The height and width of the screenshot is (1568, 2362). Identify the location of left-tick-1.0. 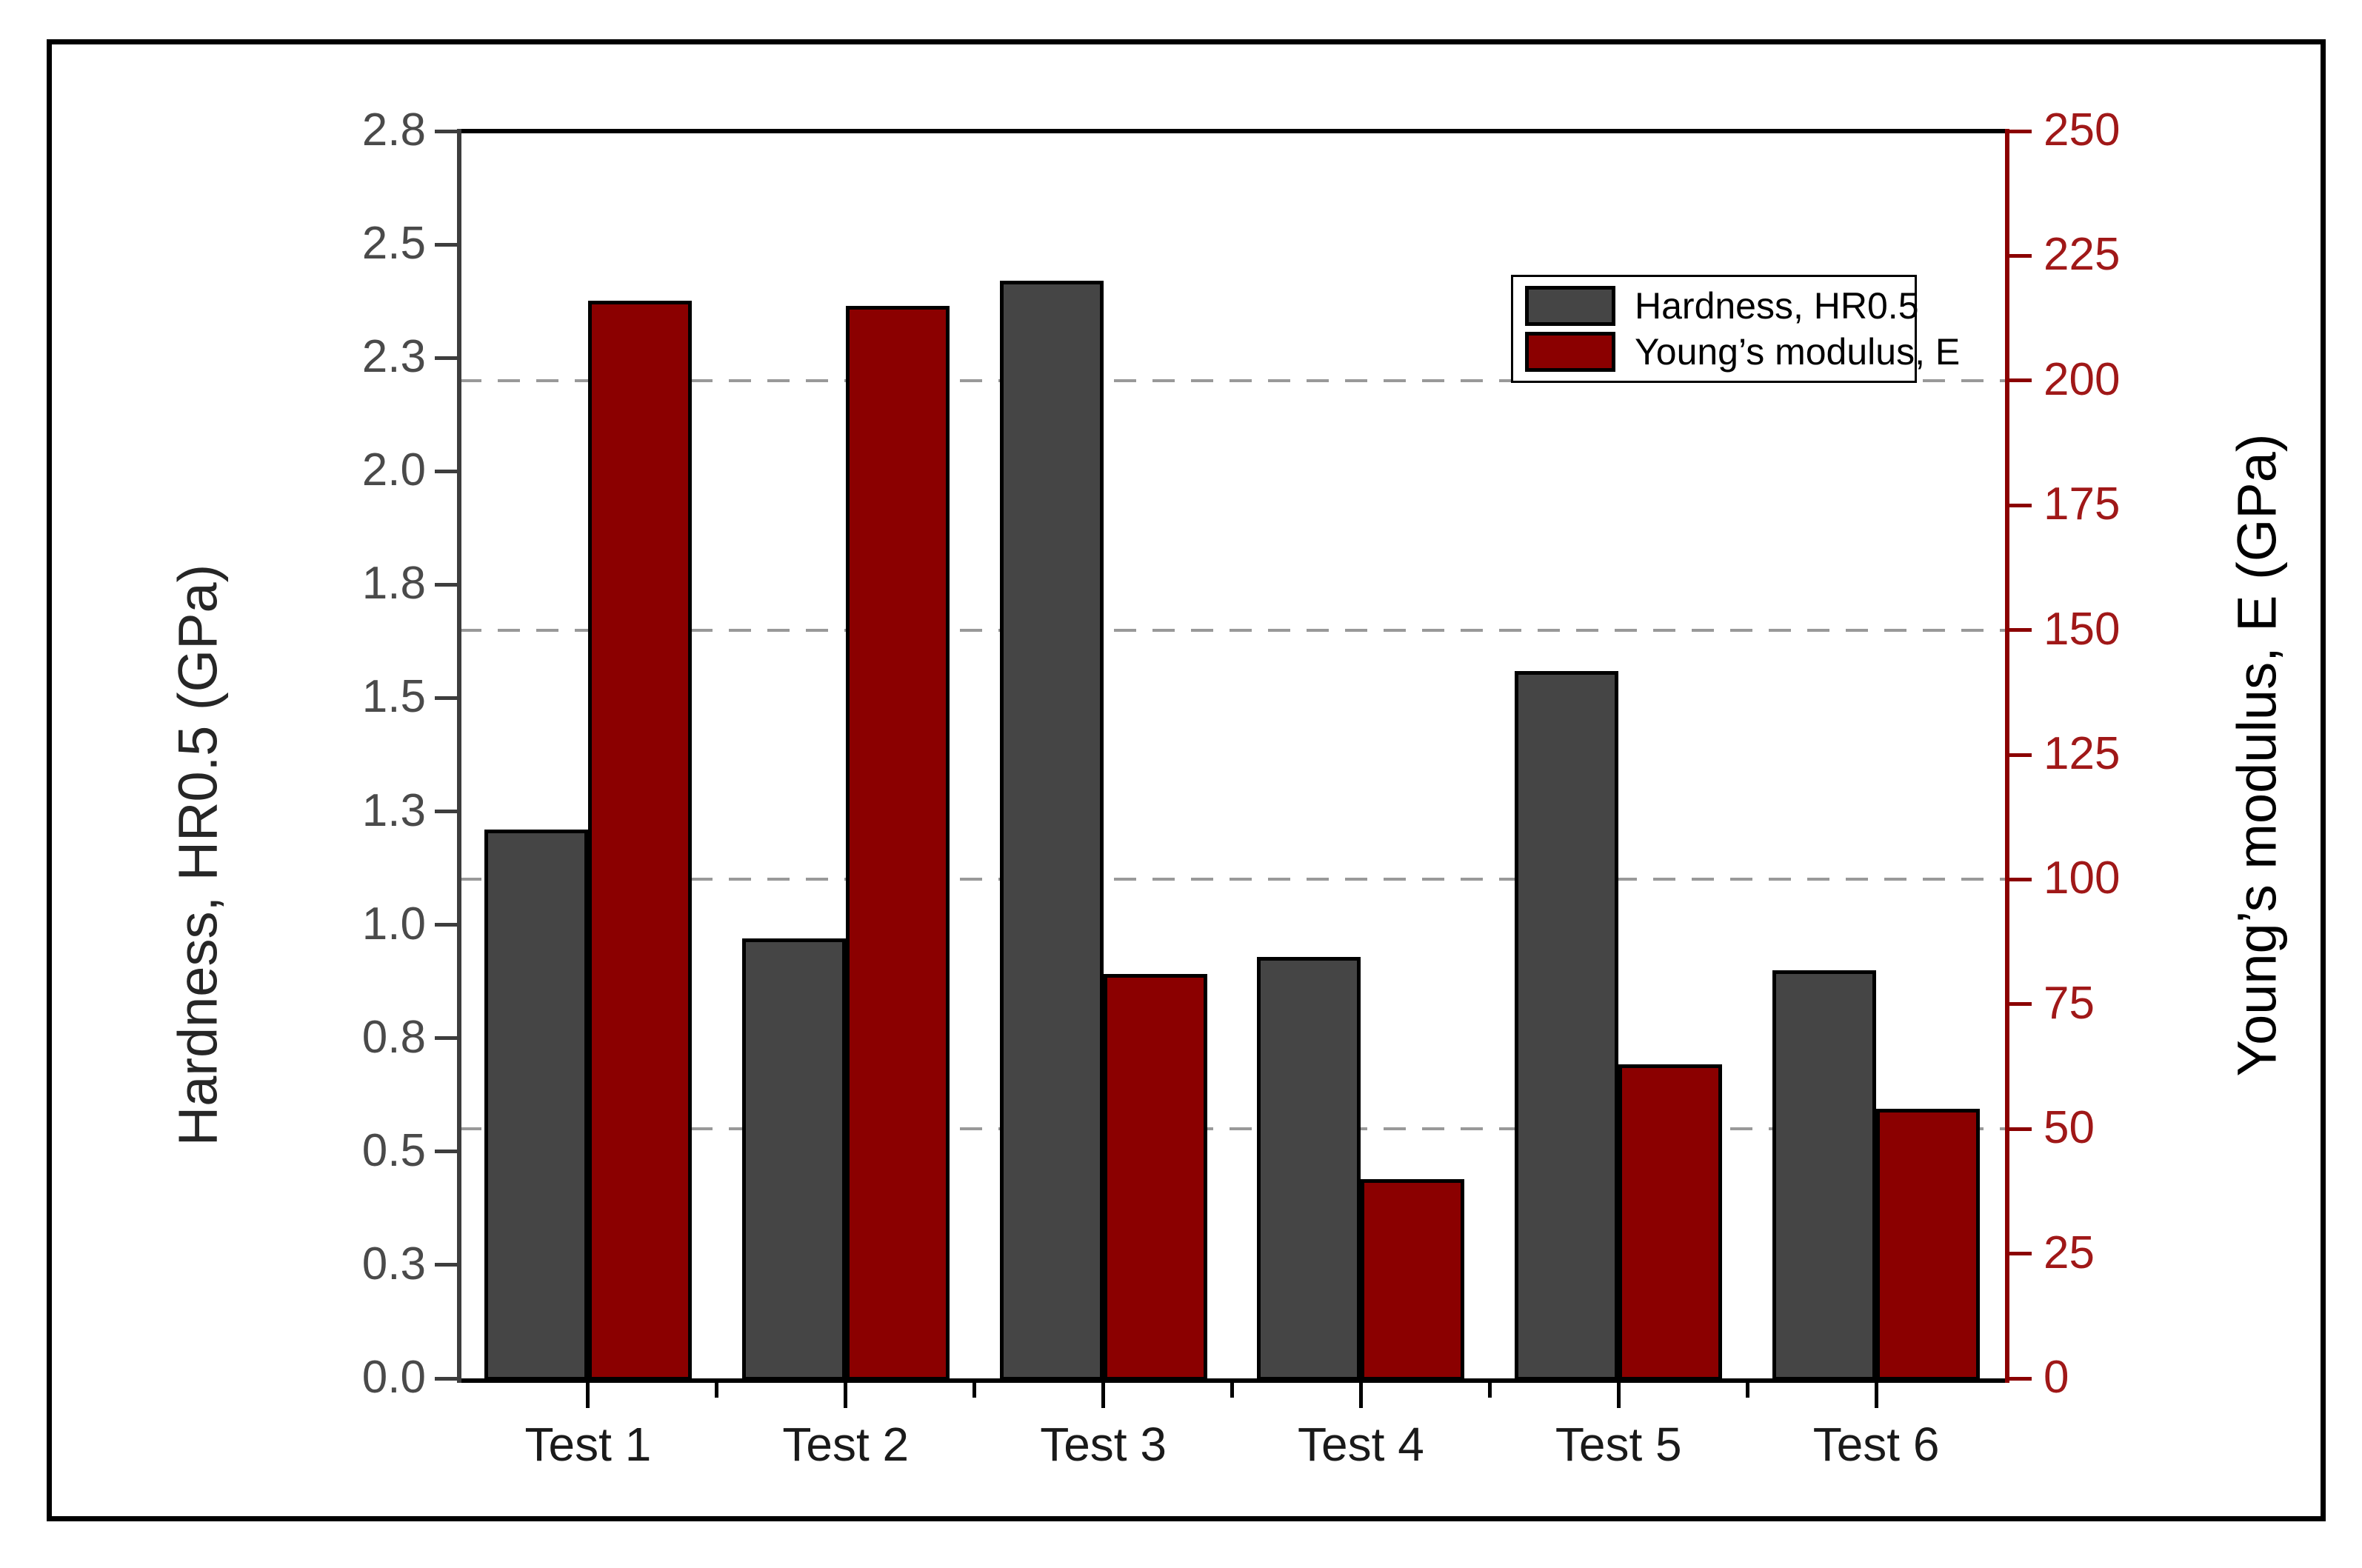
(446, 925).